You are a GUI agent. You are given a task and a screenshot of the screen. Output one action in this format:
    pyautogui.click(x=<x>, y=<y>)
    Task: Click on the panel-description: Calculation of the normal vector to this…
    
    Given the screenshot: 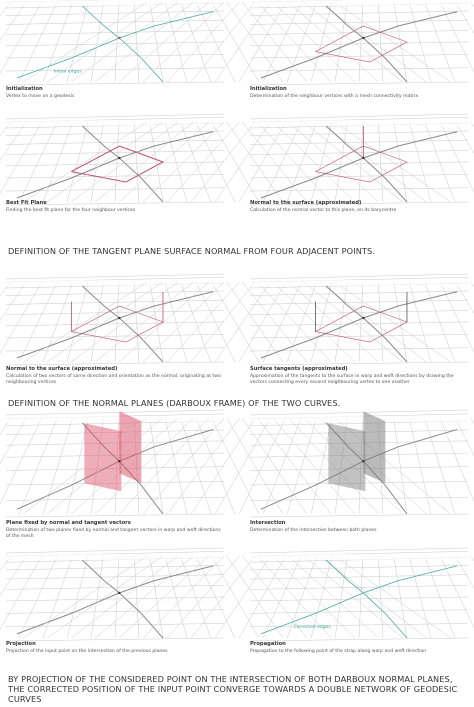 What is the action you would take?
    pyautogui.click(x=323, y=210)
    